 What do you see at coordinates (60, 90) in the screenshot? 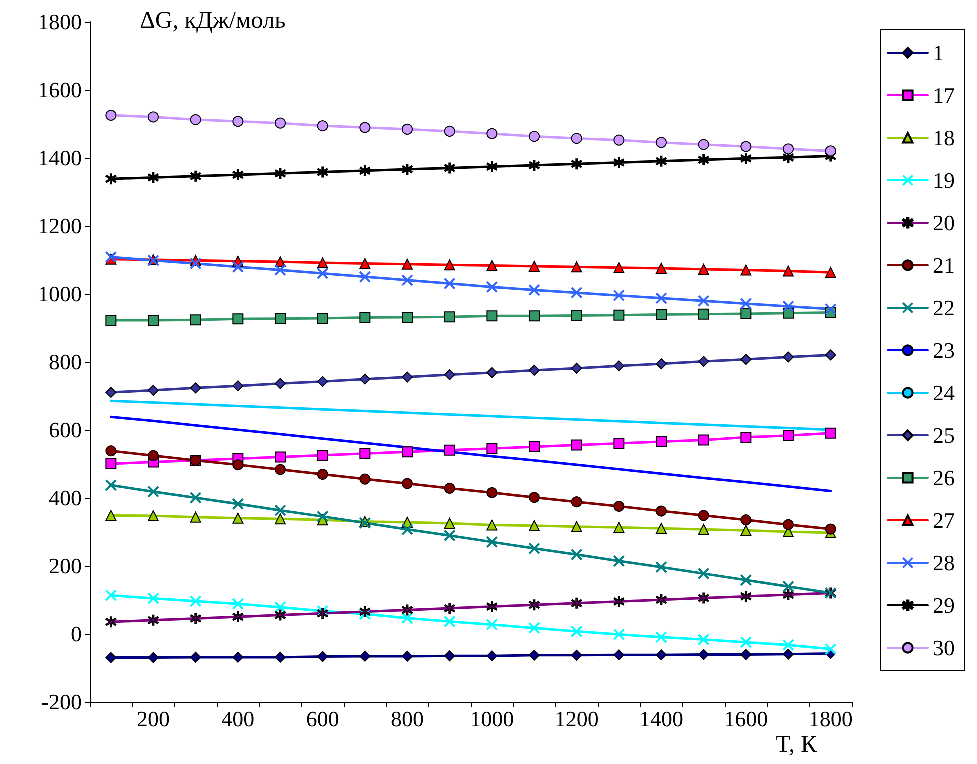
I see `y-tick-label: 1600` at bounding box center [60, 90].